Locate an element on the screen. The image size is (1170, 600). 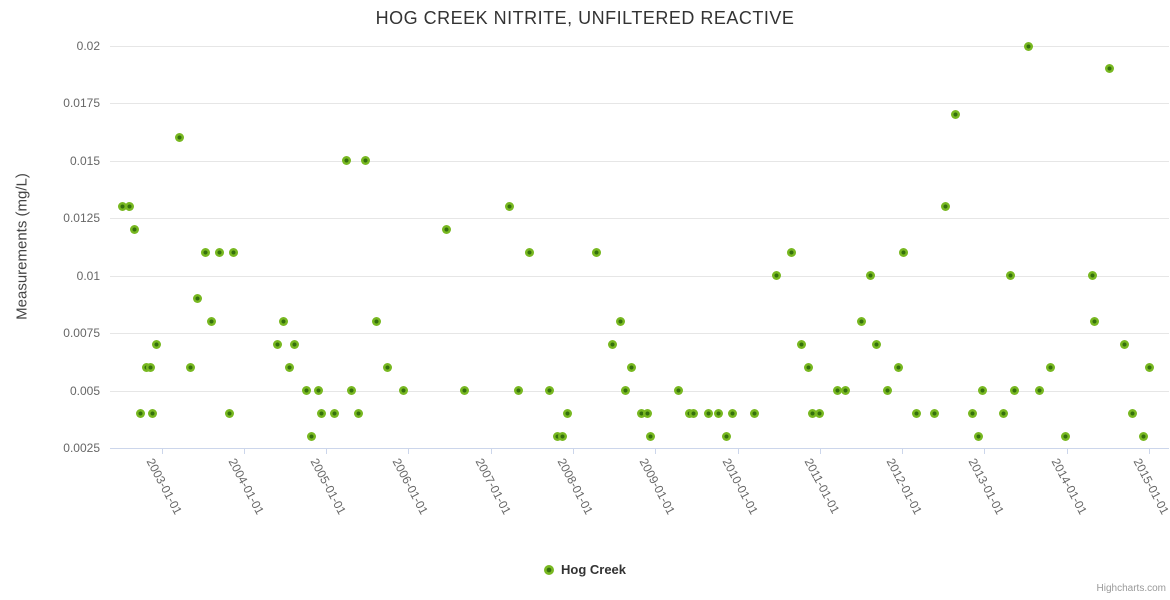
y-axis-tick-label: 0.0075 is located at coordinates (81, 333).